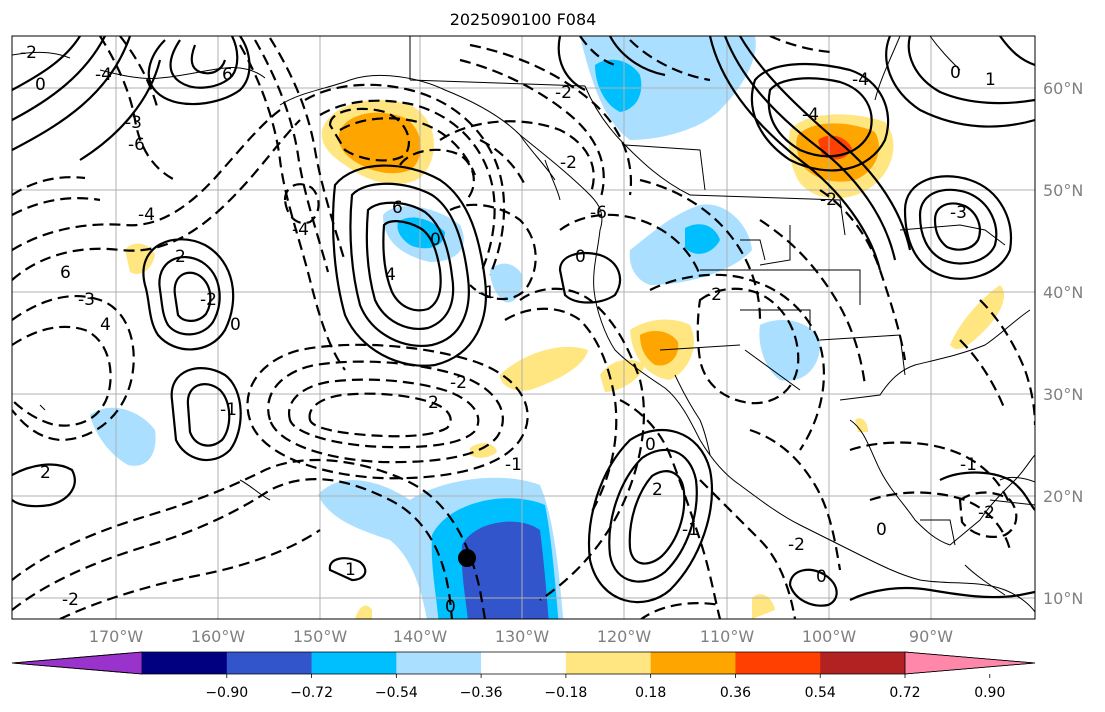 The height and width of the screenshot is (712, 1105). I want to click on colorbar-outline, so click(523, 663).